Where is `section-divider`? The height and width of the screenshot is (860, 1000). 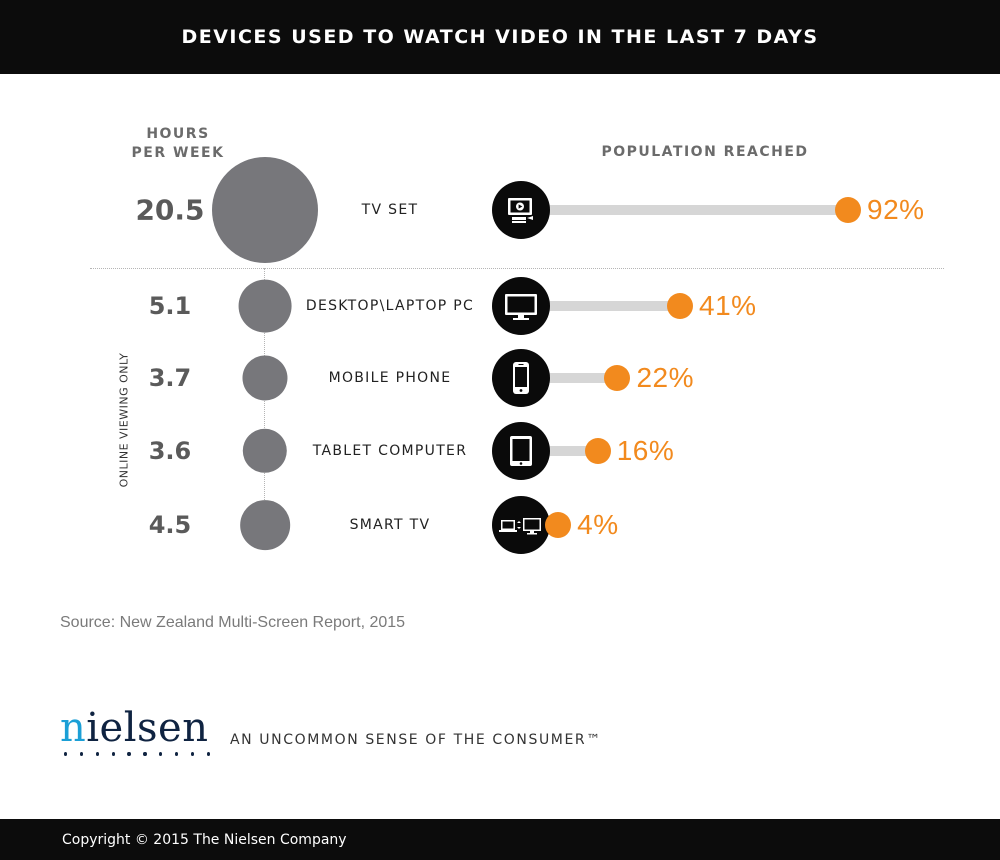 section-divider is located at coordinates (517, 268).